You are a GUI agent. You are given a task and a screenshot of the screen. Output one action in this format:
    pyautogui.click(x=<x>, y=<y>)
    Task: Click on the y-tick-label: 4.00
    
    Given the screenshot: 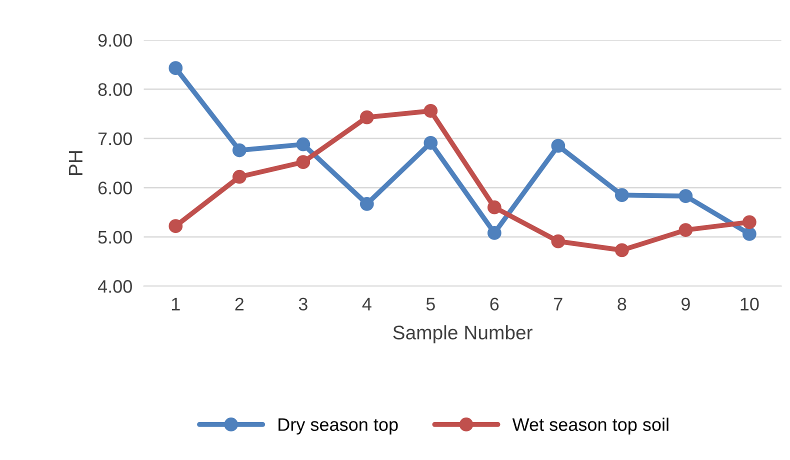 What is the action you would take?
    pyautogui.click(x=115, y=286)
    